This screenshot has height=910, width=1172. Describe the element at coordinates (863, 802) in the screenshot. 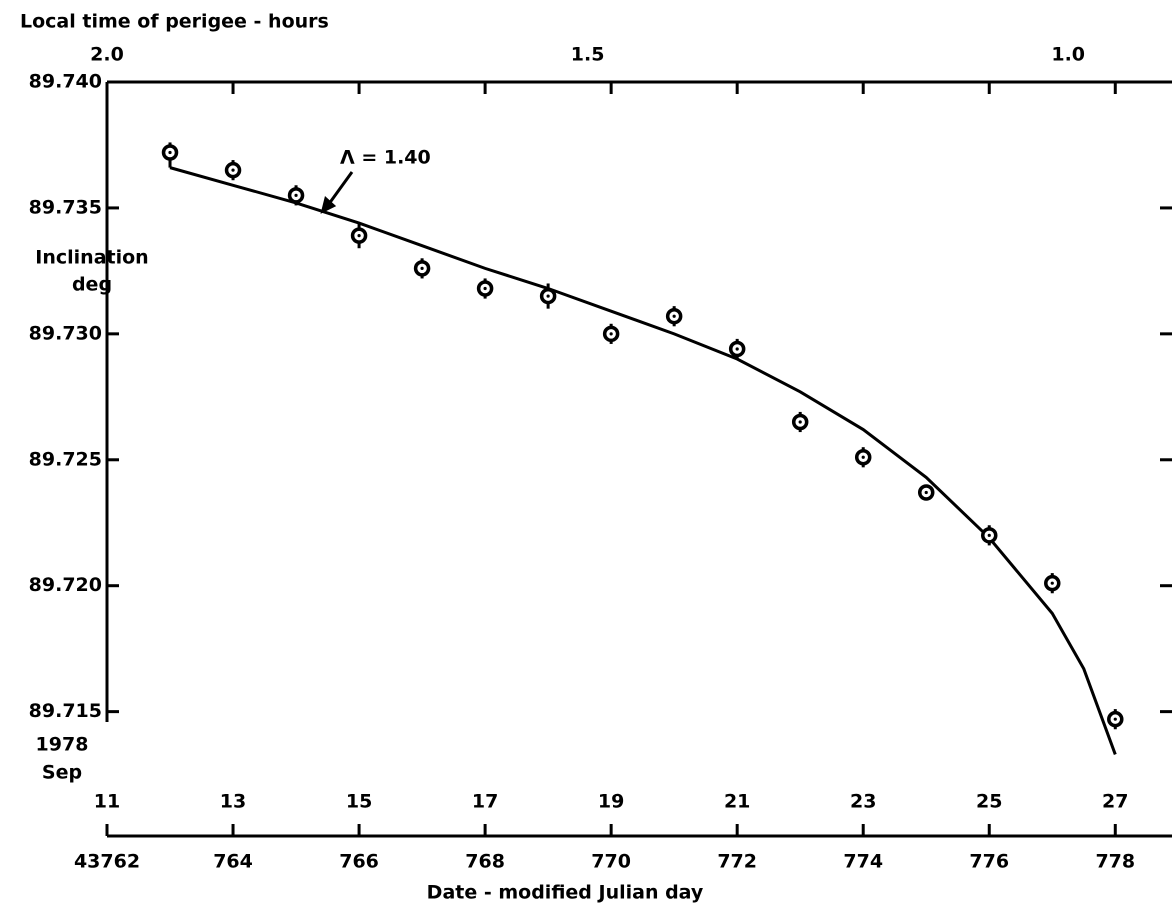

I see `date-tick-label: 23` at that location.